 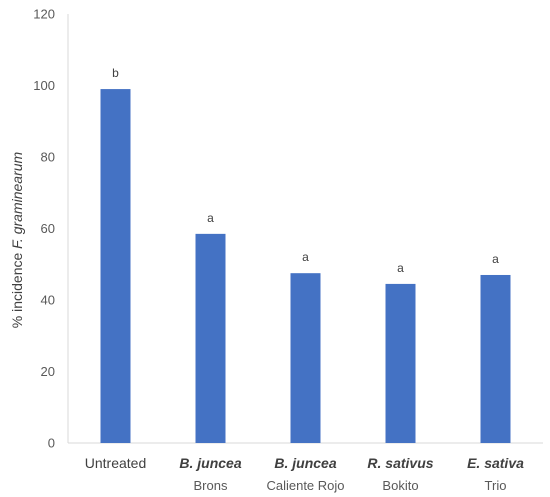 I want to click on y-tick-label: 120, so click(x=44, y=14).